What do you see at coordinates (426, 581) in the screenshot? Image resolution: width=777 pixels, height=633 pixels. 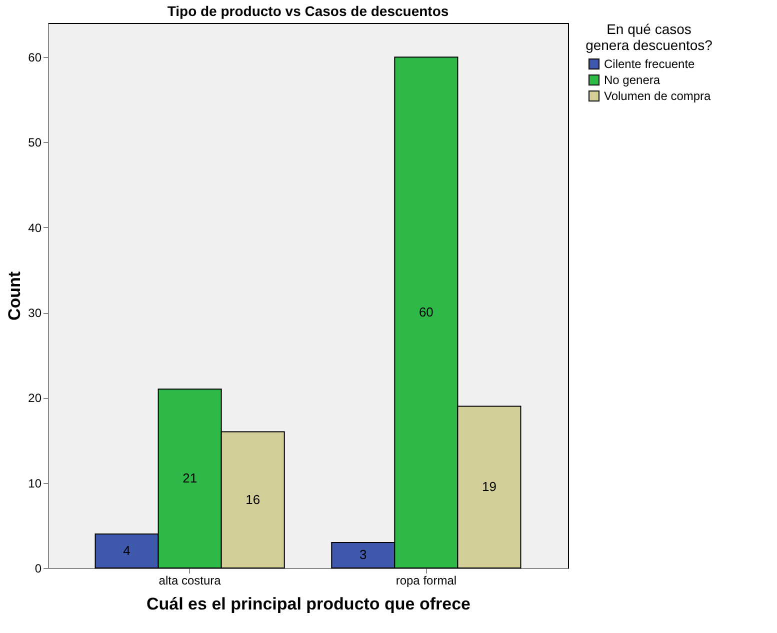 I see `x-tick-label: ropa formal` at bounding box center [426, 581].